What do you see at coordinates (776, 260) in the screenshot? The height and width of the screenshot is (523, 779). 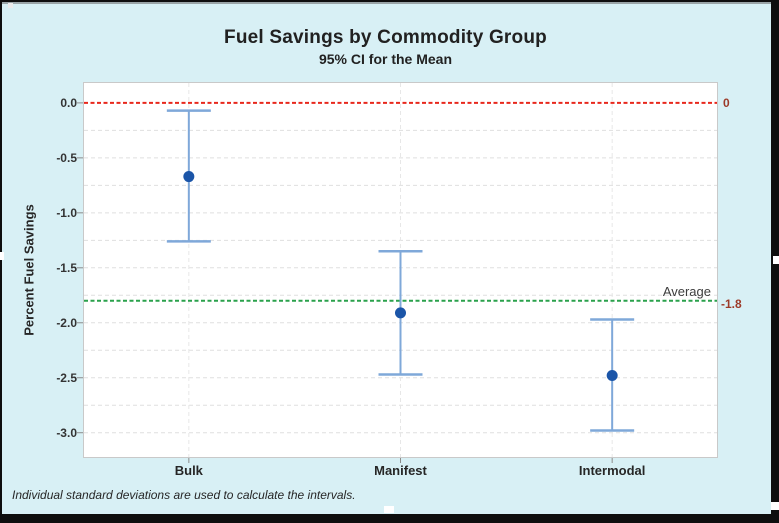 I see `selection-handle-right-middle` at bounding box center [776, 260].